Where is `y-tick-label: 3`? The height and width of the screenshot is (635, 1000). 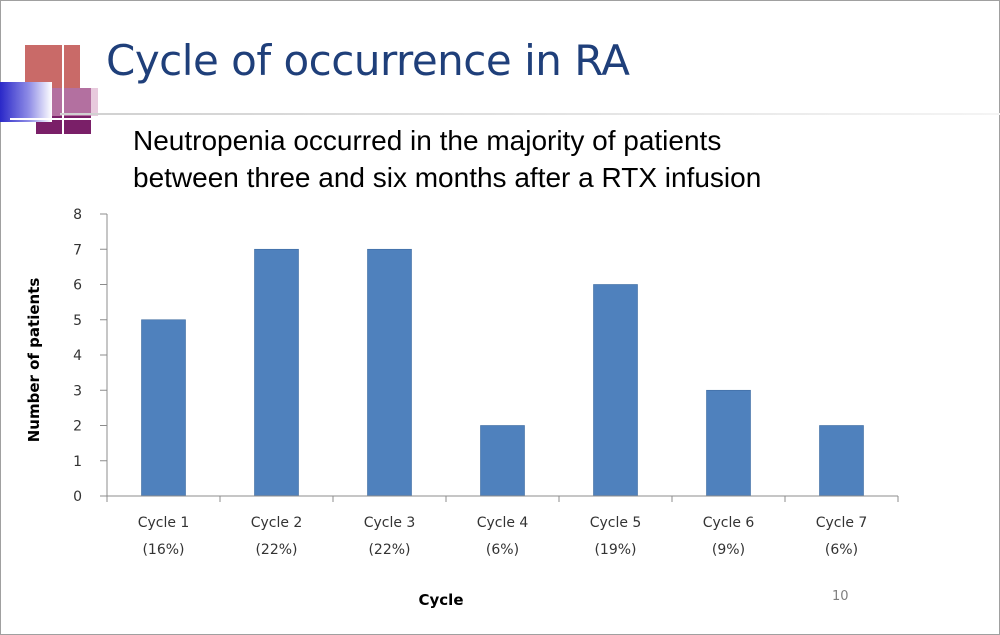 y-tick-label: 3 is located at coordinates (77, 391).